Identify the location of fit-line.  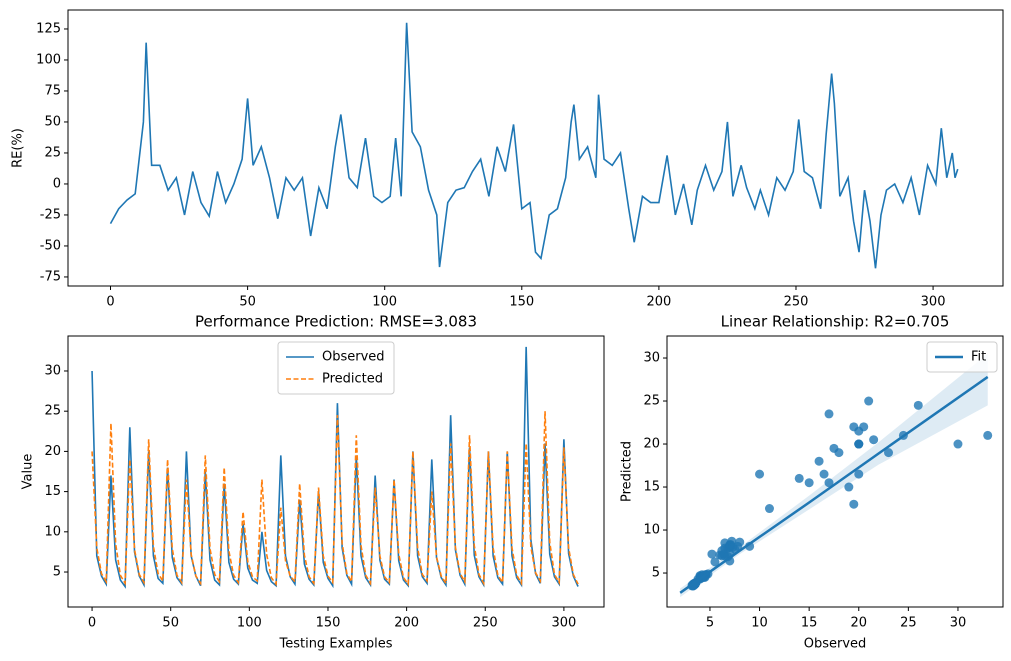
(834, 484).